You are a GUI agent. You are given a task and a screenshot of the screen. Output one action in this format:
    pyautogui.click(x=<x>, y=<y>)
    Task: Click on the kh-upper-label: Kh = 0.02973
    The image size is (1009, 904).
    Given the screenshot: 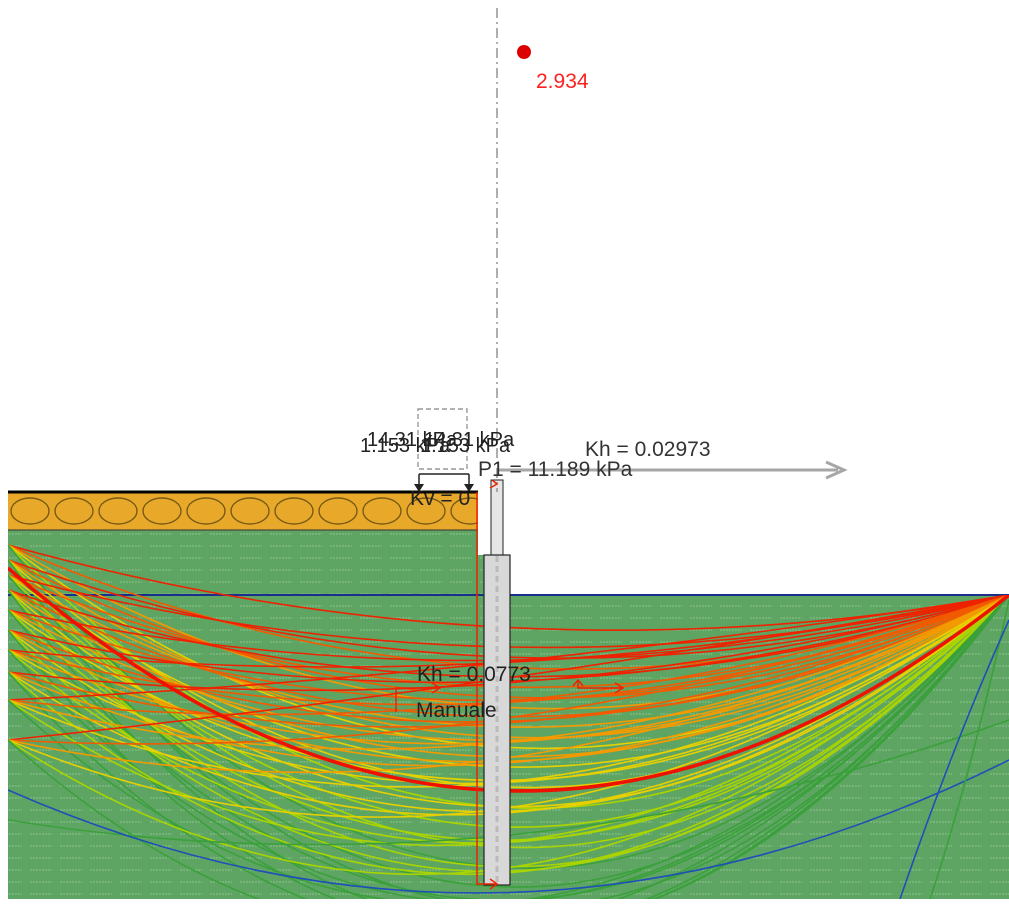 What is the action you would take?
    pyautogui.click(x=648, y=449)
    